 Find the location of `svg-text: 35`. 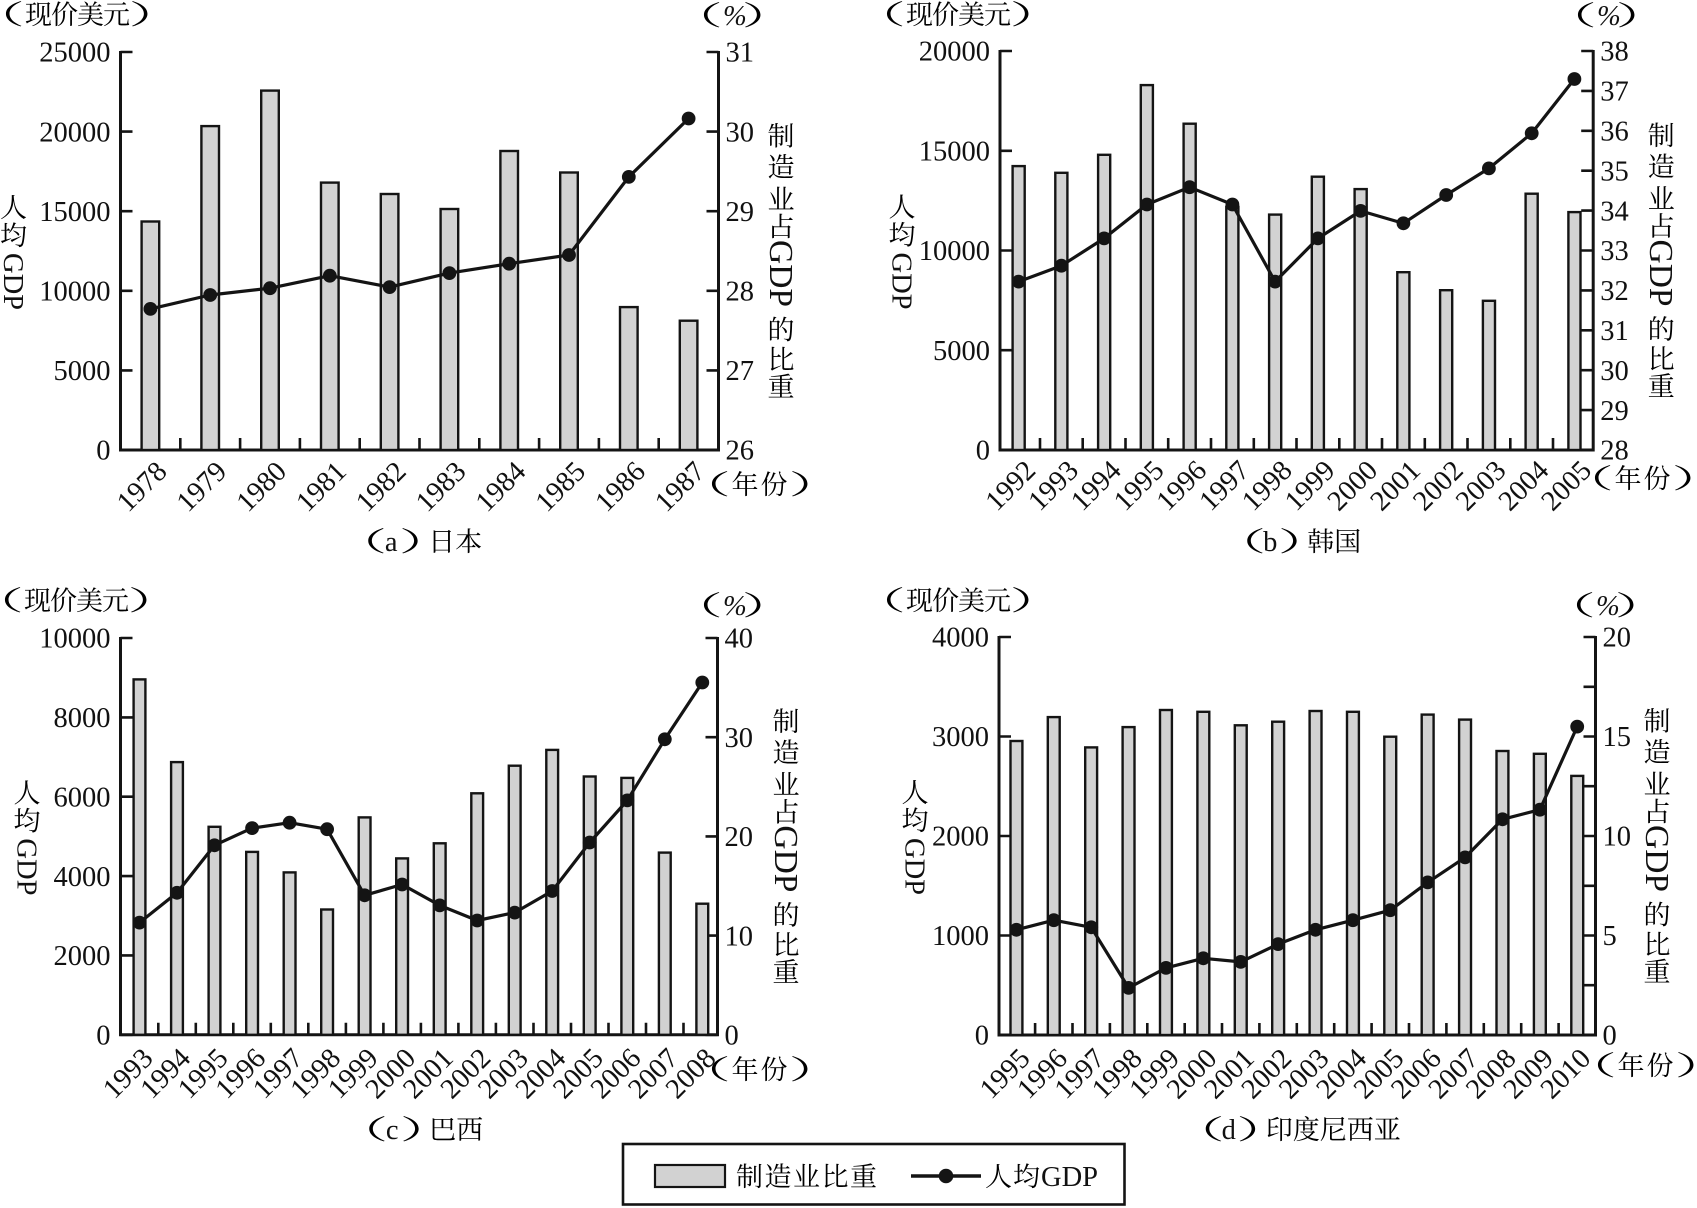

svg-text: 35 is located at coordinates (1614, 171).